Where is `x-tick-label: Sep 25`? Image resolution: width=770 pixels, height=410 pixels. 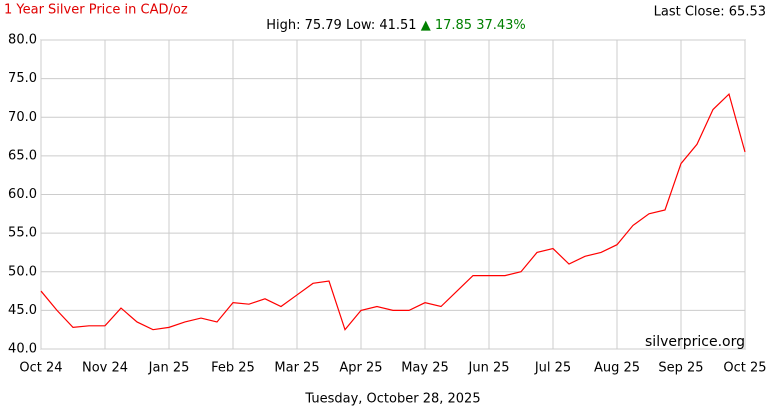
x-tick-label: Sep 25 is located at coordinates (680, 368).